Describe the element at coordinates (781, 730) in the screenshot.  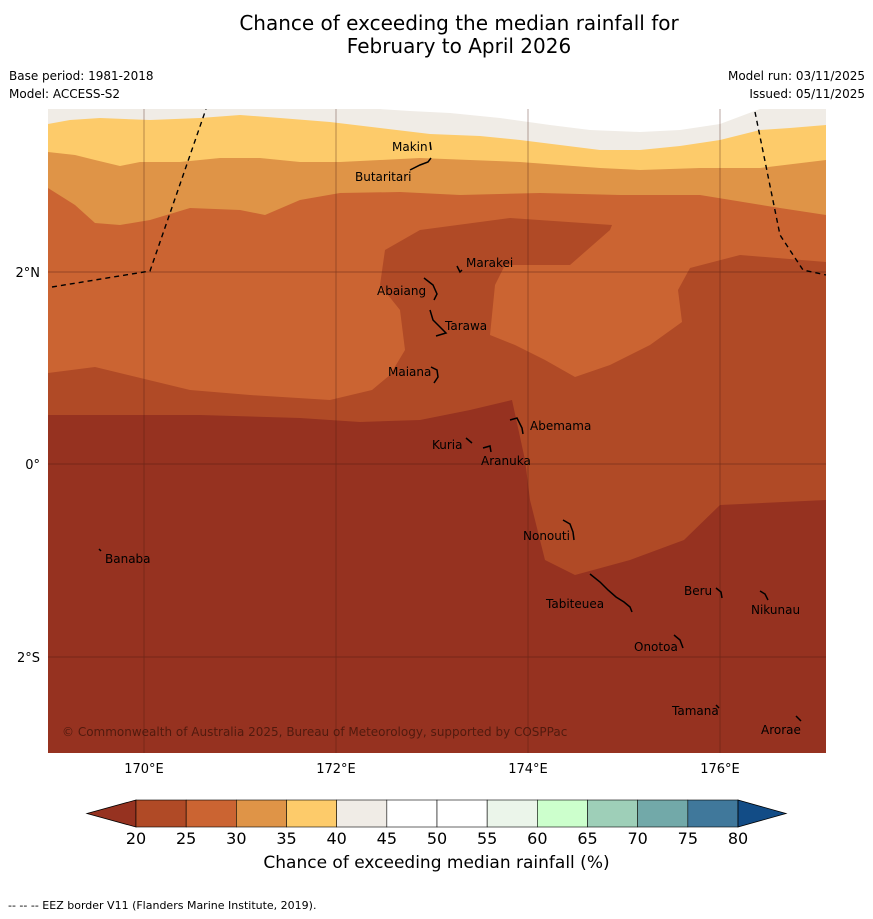
I see `label-arorae: Arorae` at that location.